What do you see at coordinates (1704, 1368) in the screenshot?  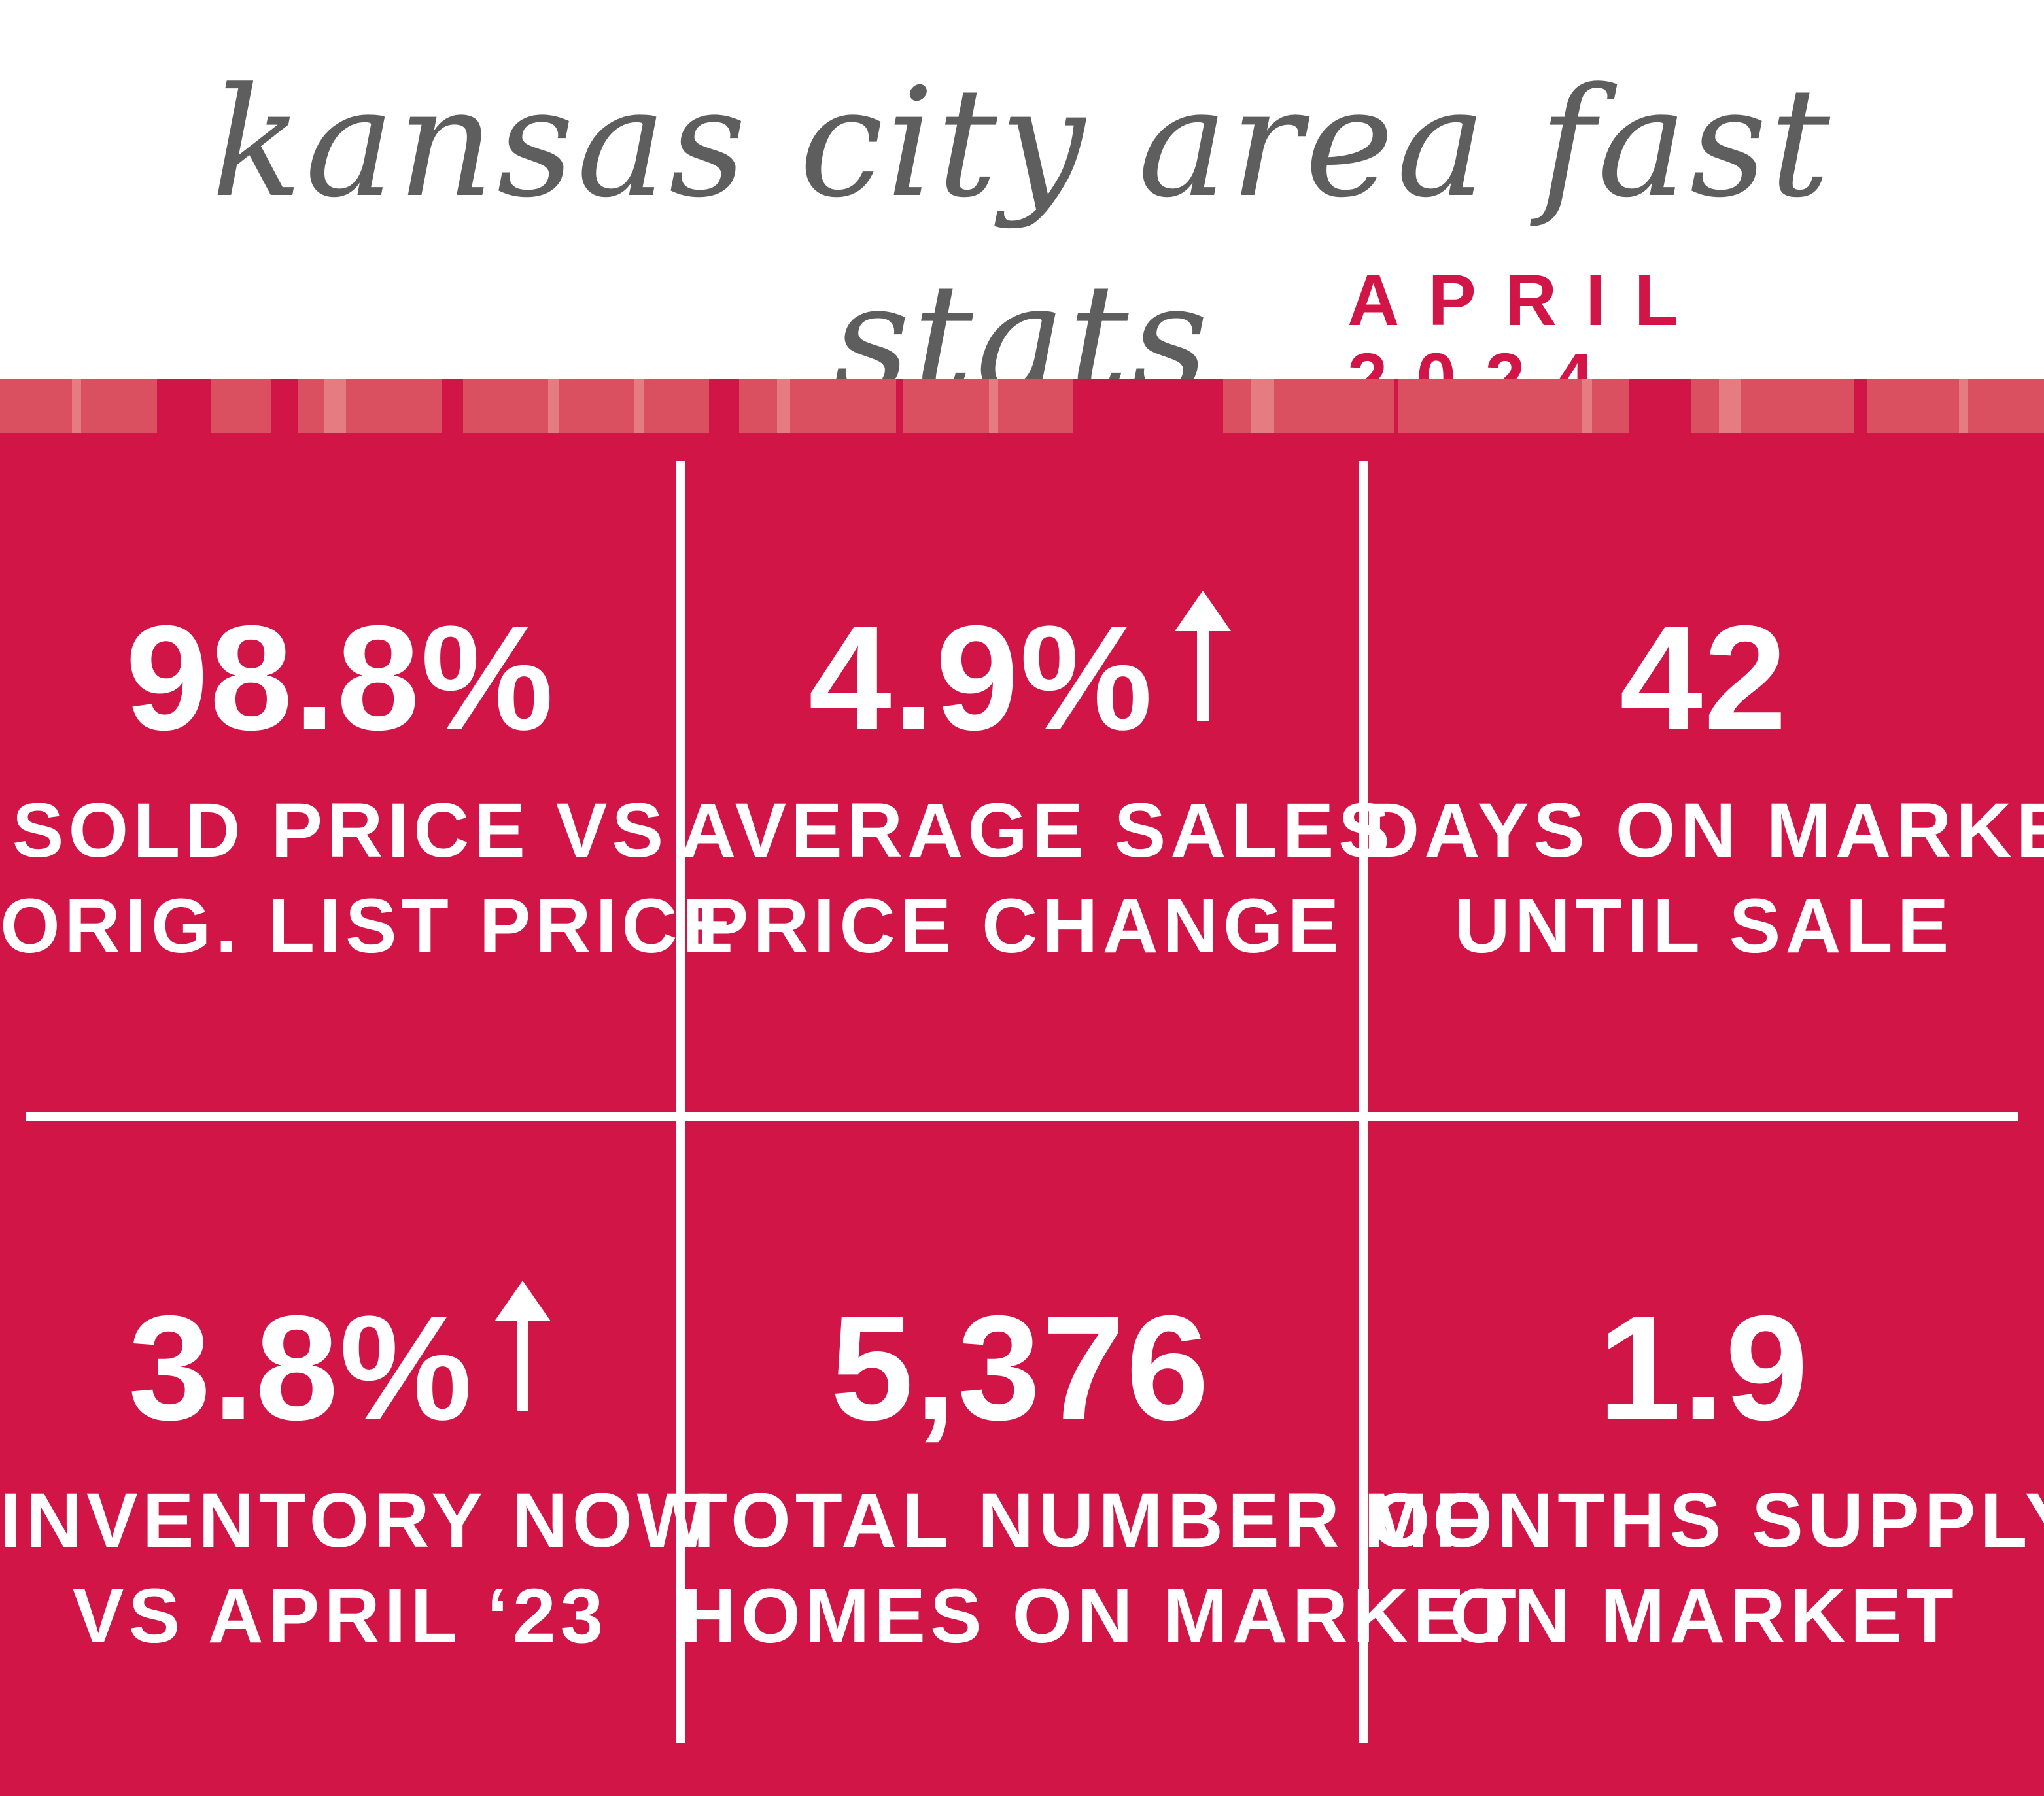 I see `stat-value: 1.9` at bounding box center [1704, 1368].